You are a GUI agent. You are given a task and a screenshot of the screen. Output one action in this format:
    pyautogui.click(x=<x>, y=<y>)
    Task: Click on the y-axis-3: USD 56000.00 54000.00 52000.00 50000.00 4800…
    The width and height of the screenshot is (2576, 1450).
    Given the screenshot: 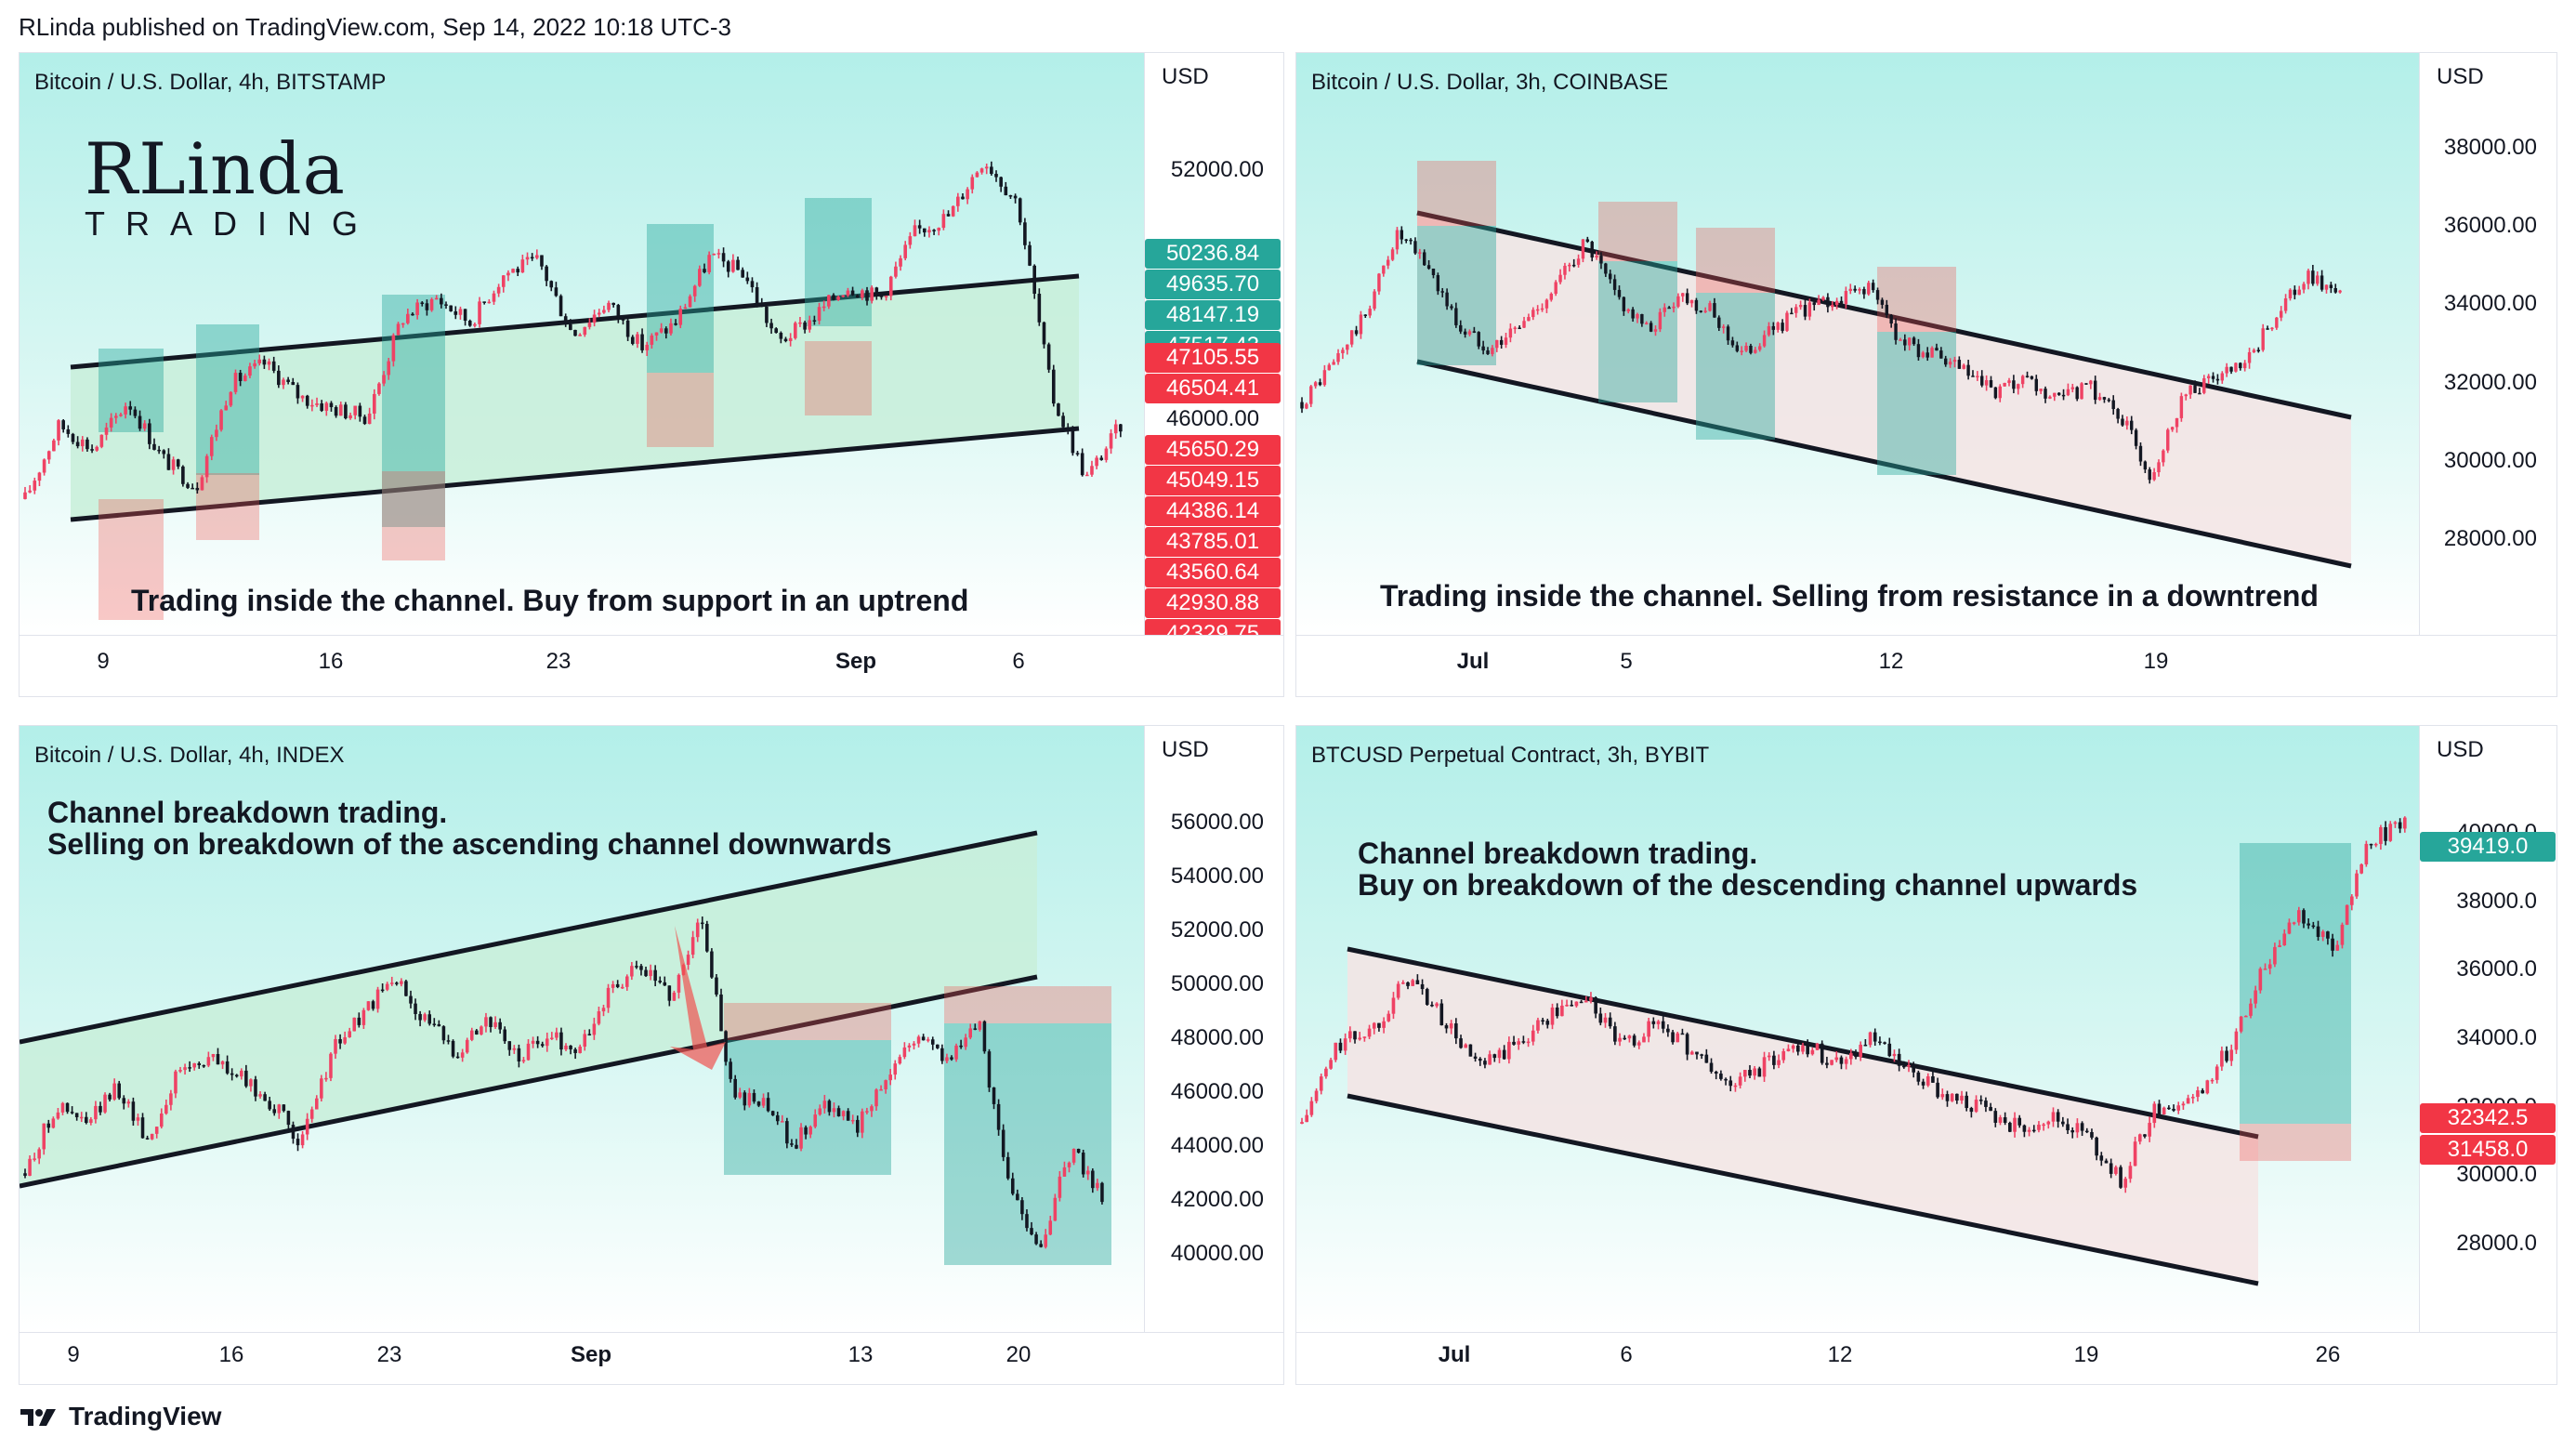 What is the action you would take?
    pyautogui.click(x=1213, y=1029)
    